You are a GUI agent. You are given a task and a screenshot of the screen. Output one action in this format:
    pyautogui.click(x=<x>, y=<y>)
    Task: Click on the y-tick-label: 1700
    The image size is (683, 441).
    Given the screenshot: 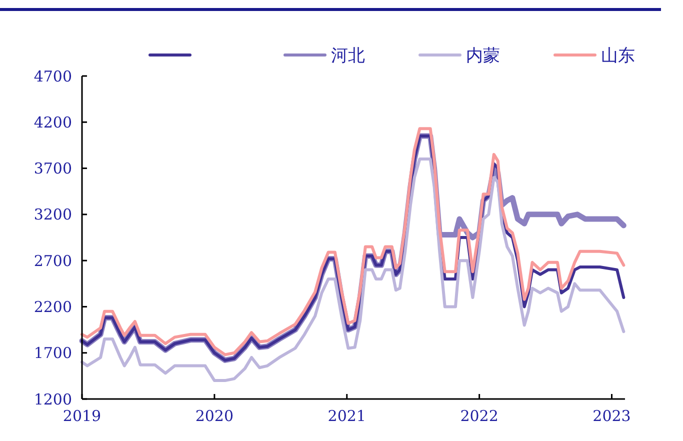 What is the action you would take?
    pyautogui.click(x=53, y=353)
    